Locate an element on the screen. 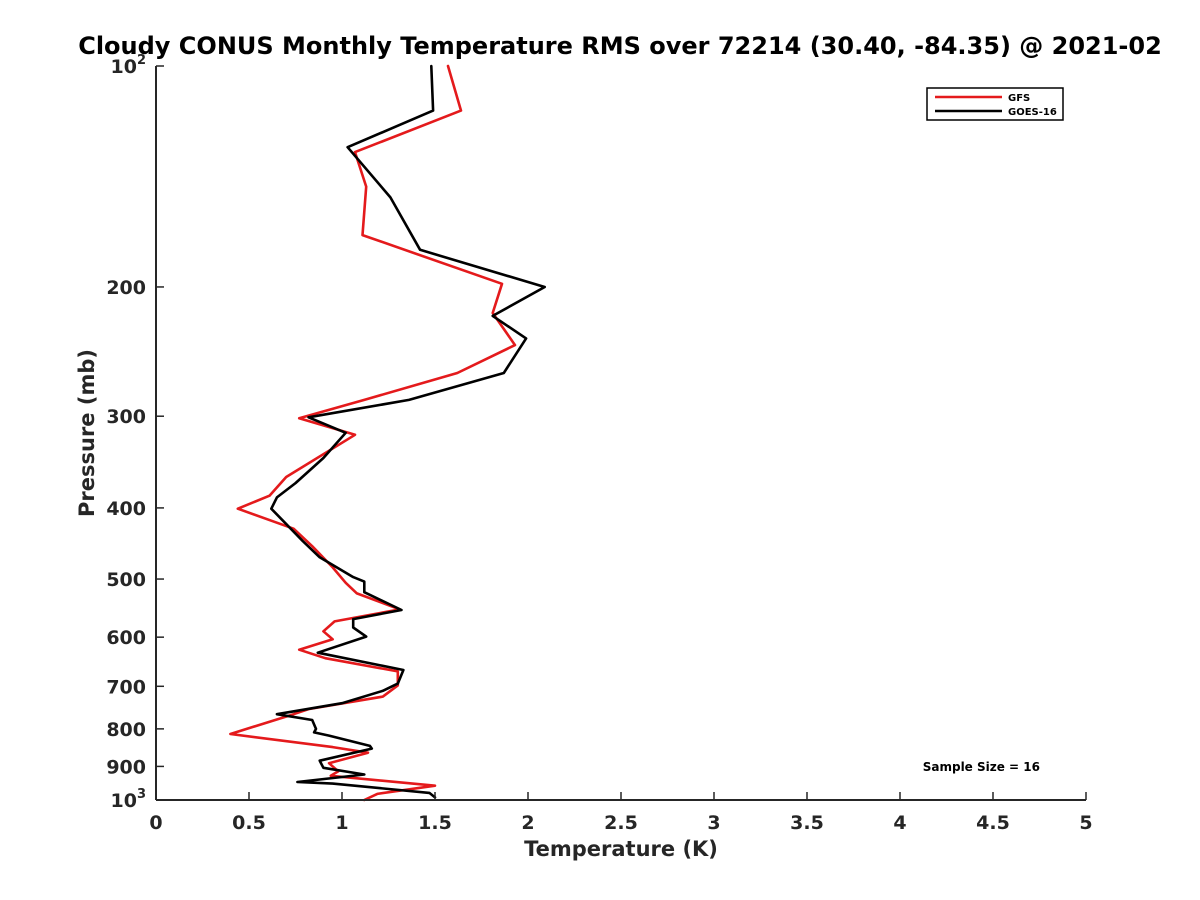 The height and width of the screenshot is (900, 1200). y-tick-label: 800 is located at coordinates (126, 730).